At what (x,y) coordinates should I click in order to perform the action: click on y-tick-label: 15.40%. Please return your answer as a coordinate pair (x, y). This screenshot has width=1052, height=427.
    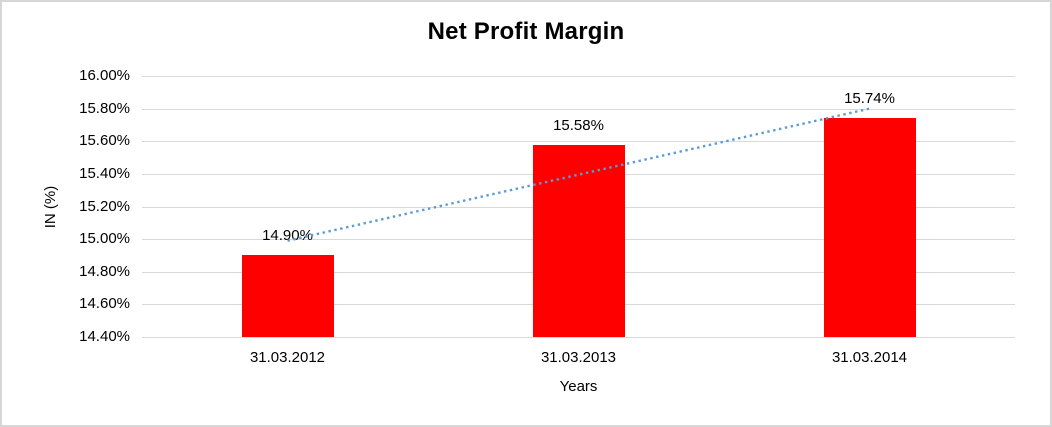
    Looking at the image, I should click on (104, 173).